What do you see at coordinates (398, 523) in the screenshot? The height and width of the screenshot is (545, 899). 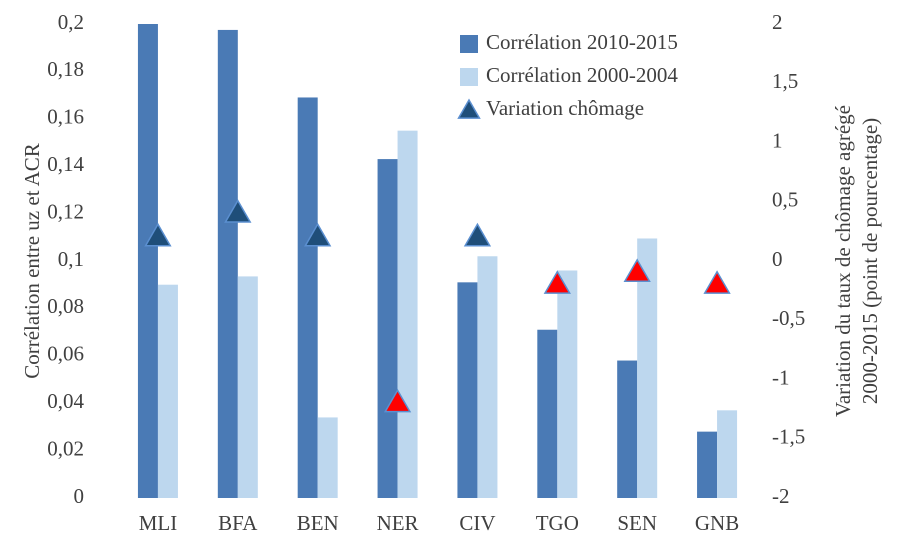 I see `x-tick-label: NER` at bounding box center [398, 523].